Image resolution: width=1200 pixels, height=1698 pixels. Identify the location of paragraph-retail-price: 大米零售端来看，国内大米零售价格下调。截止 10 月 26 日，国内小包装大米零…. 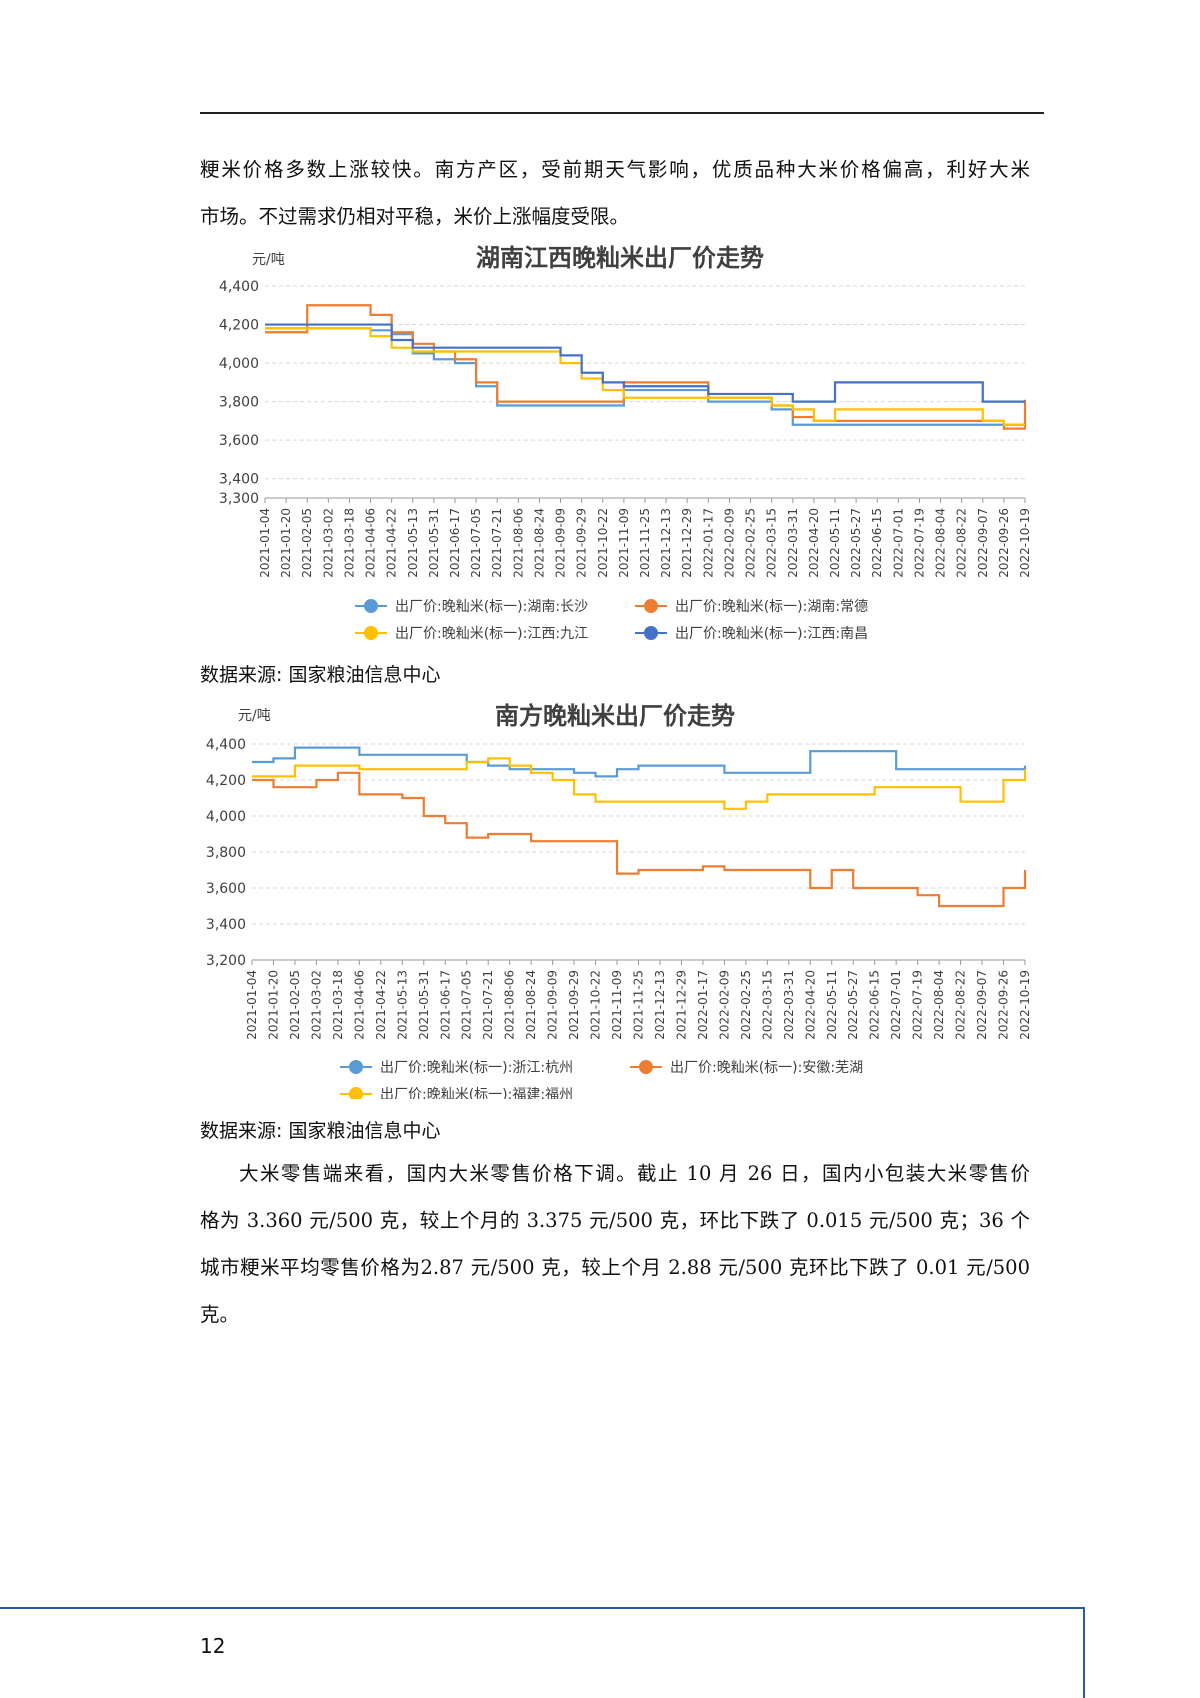
(615, 1244).